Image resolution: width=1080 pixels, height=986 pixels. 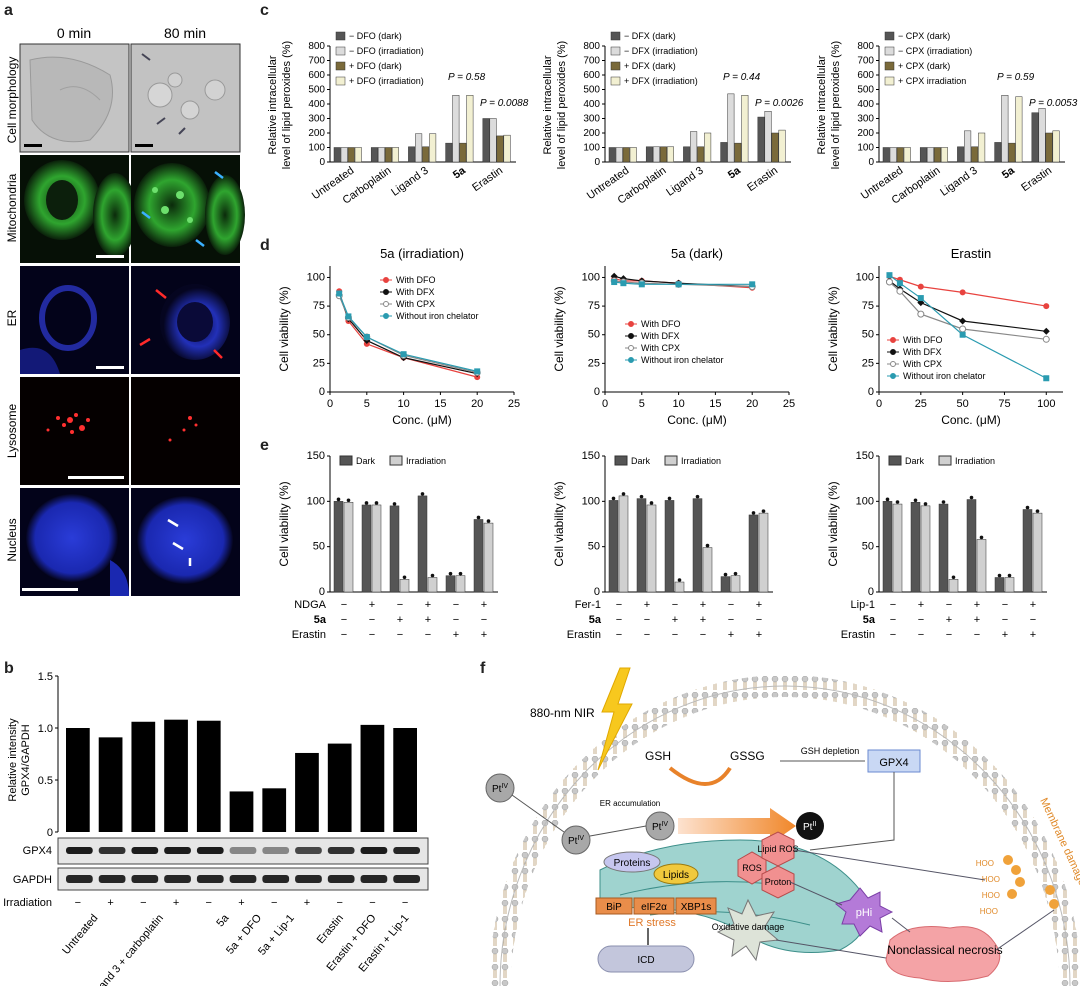 What do you see at coordinates (74, 33) in the screenshot?
I see `col-header-0min: 0 min` at bounding box center [74, 33].